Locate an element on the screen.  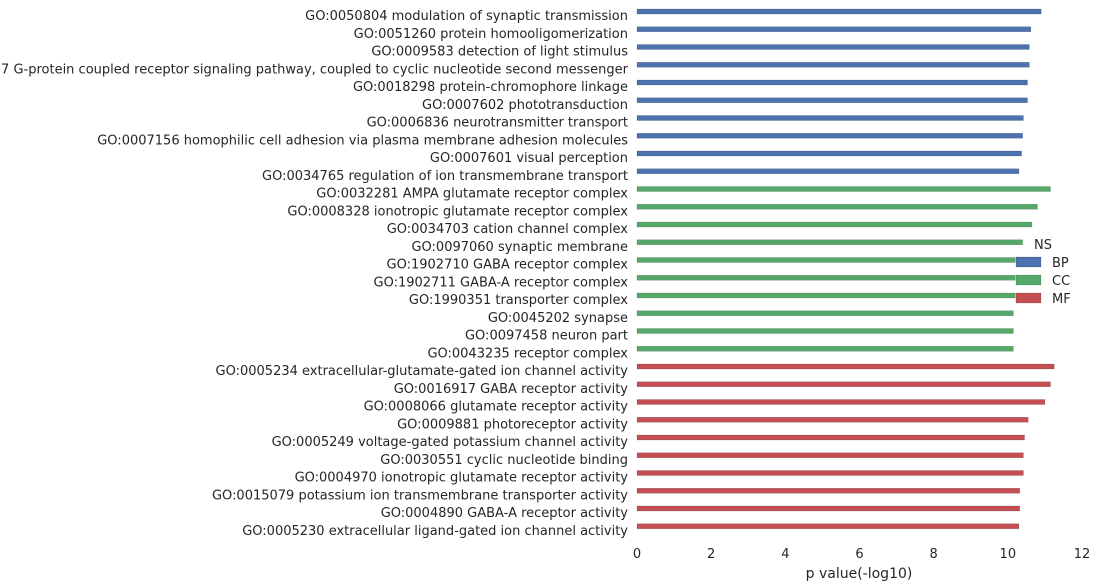
category-label: GO:0030551 cyclic nucleotide binding is located at coordinates (504, 460).